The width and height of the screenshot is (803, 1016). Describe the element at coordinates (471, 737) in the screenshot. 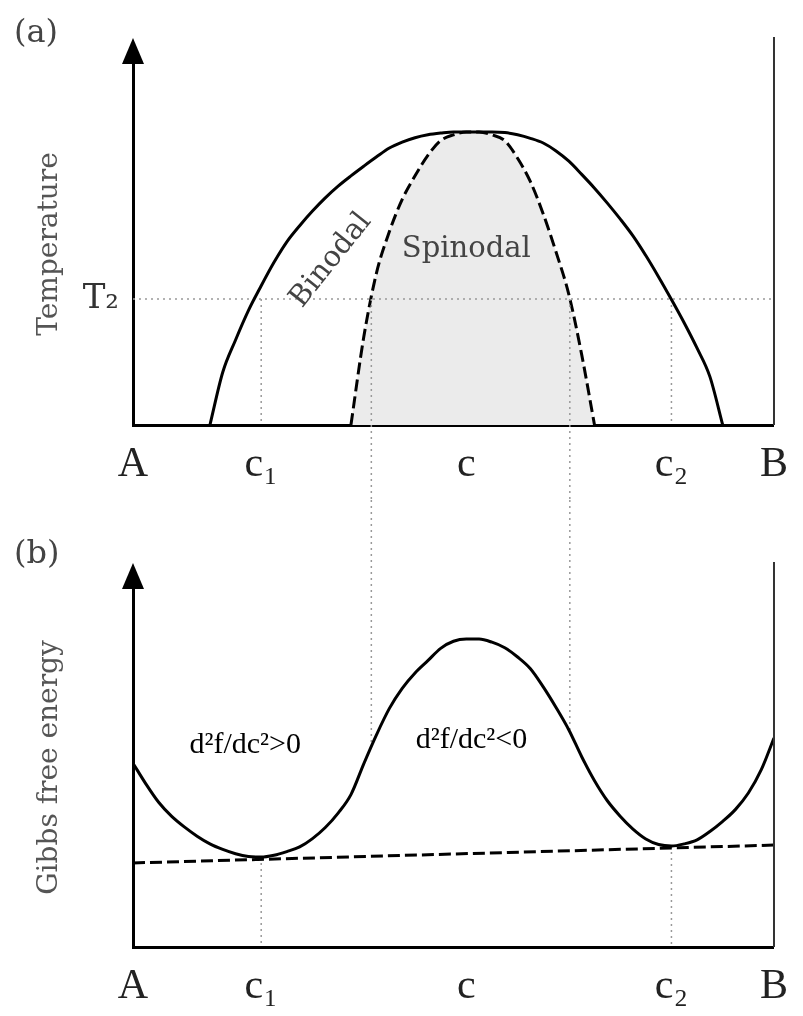

I see `annotation: d²f/dc²<0` at that location.